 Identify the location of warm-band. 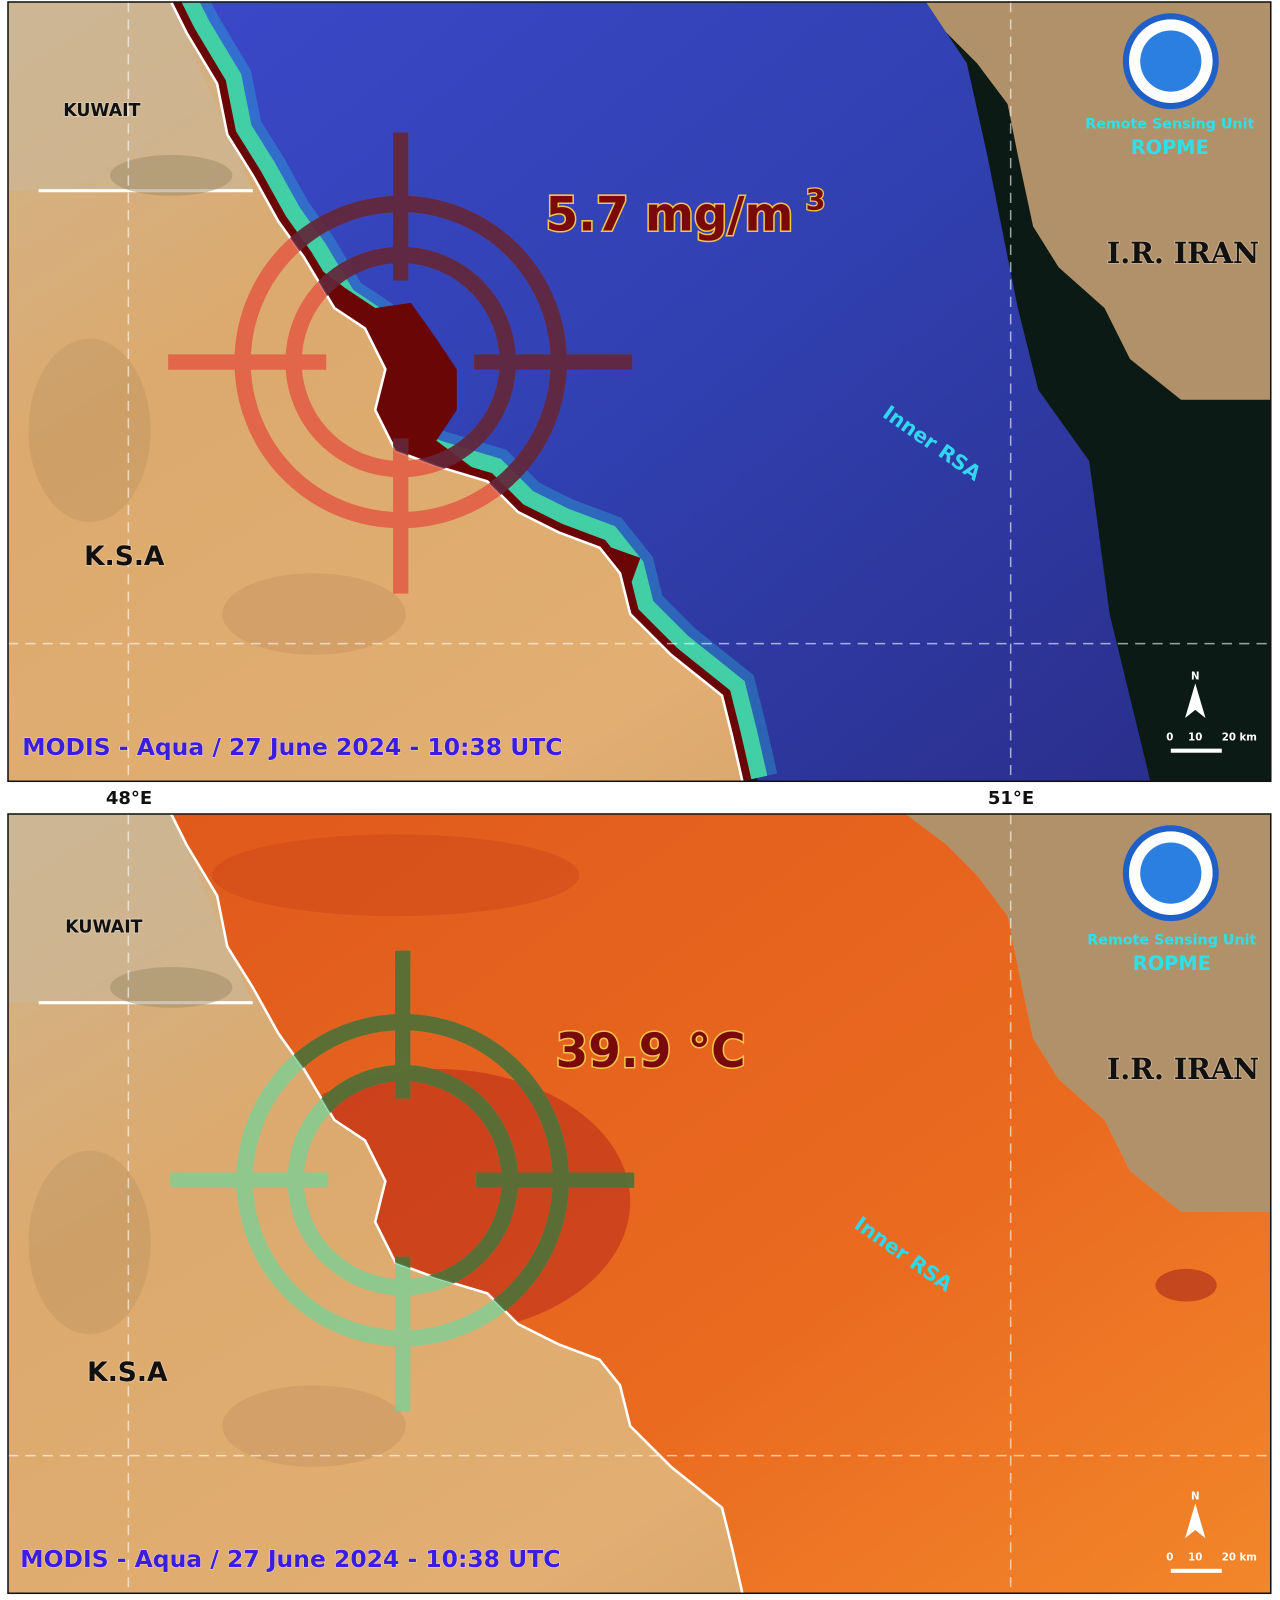
(396, 875).